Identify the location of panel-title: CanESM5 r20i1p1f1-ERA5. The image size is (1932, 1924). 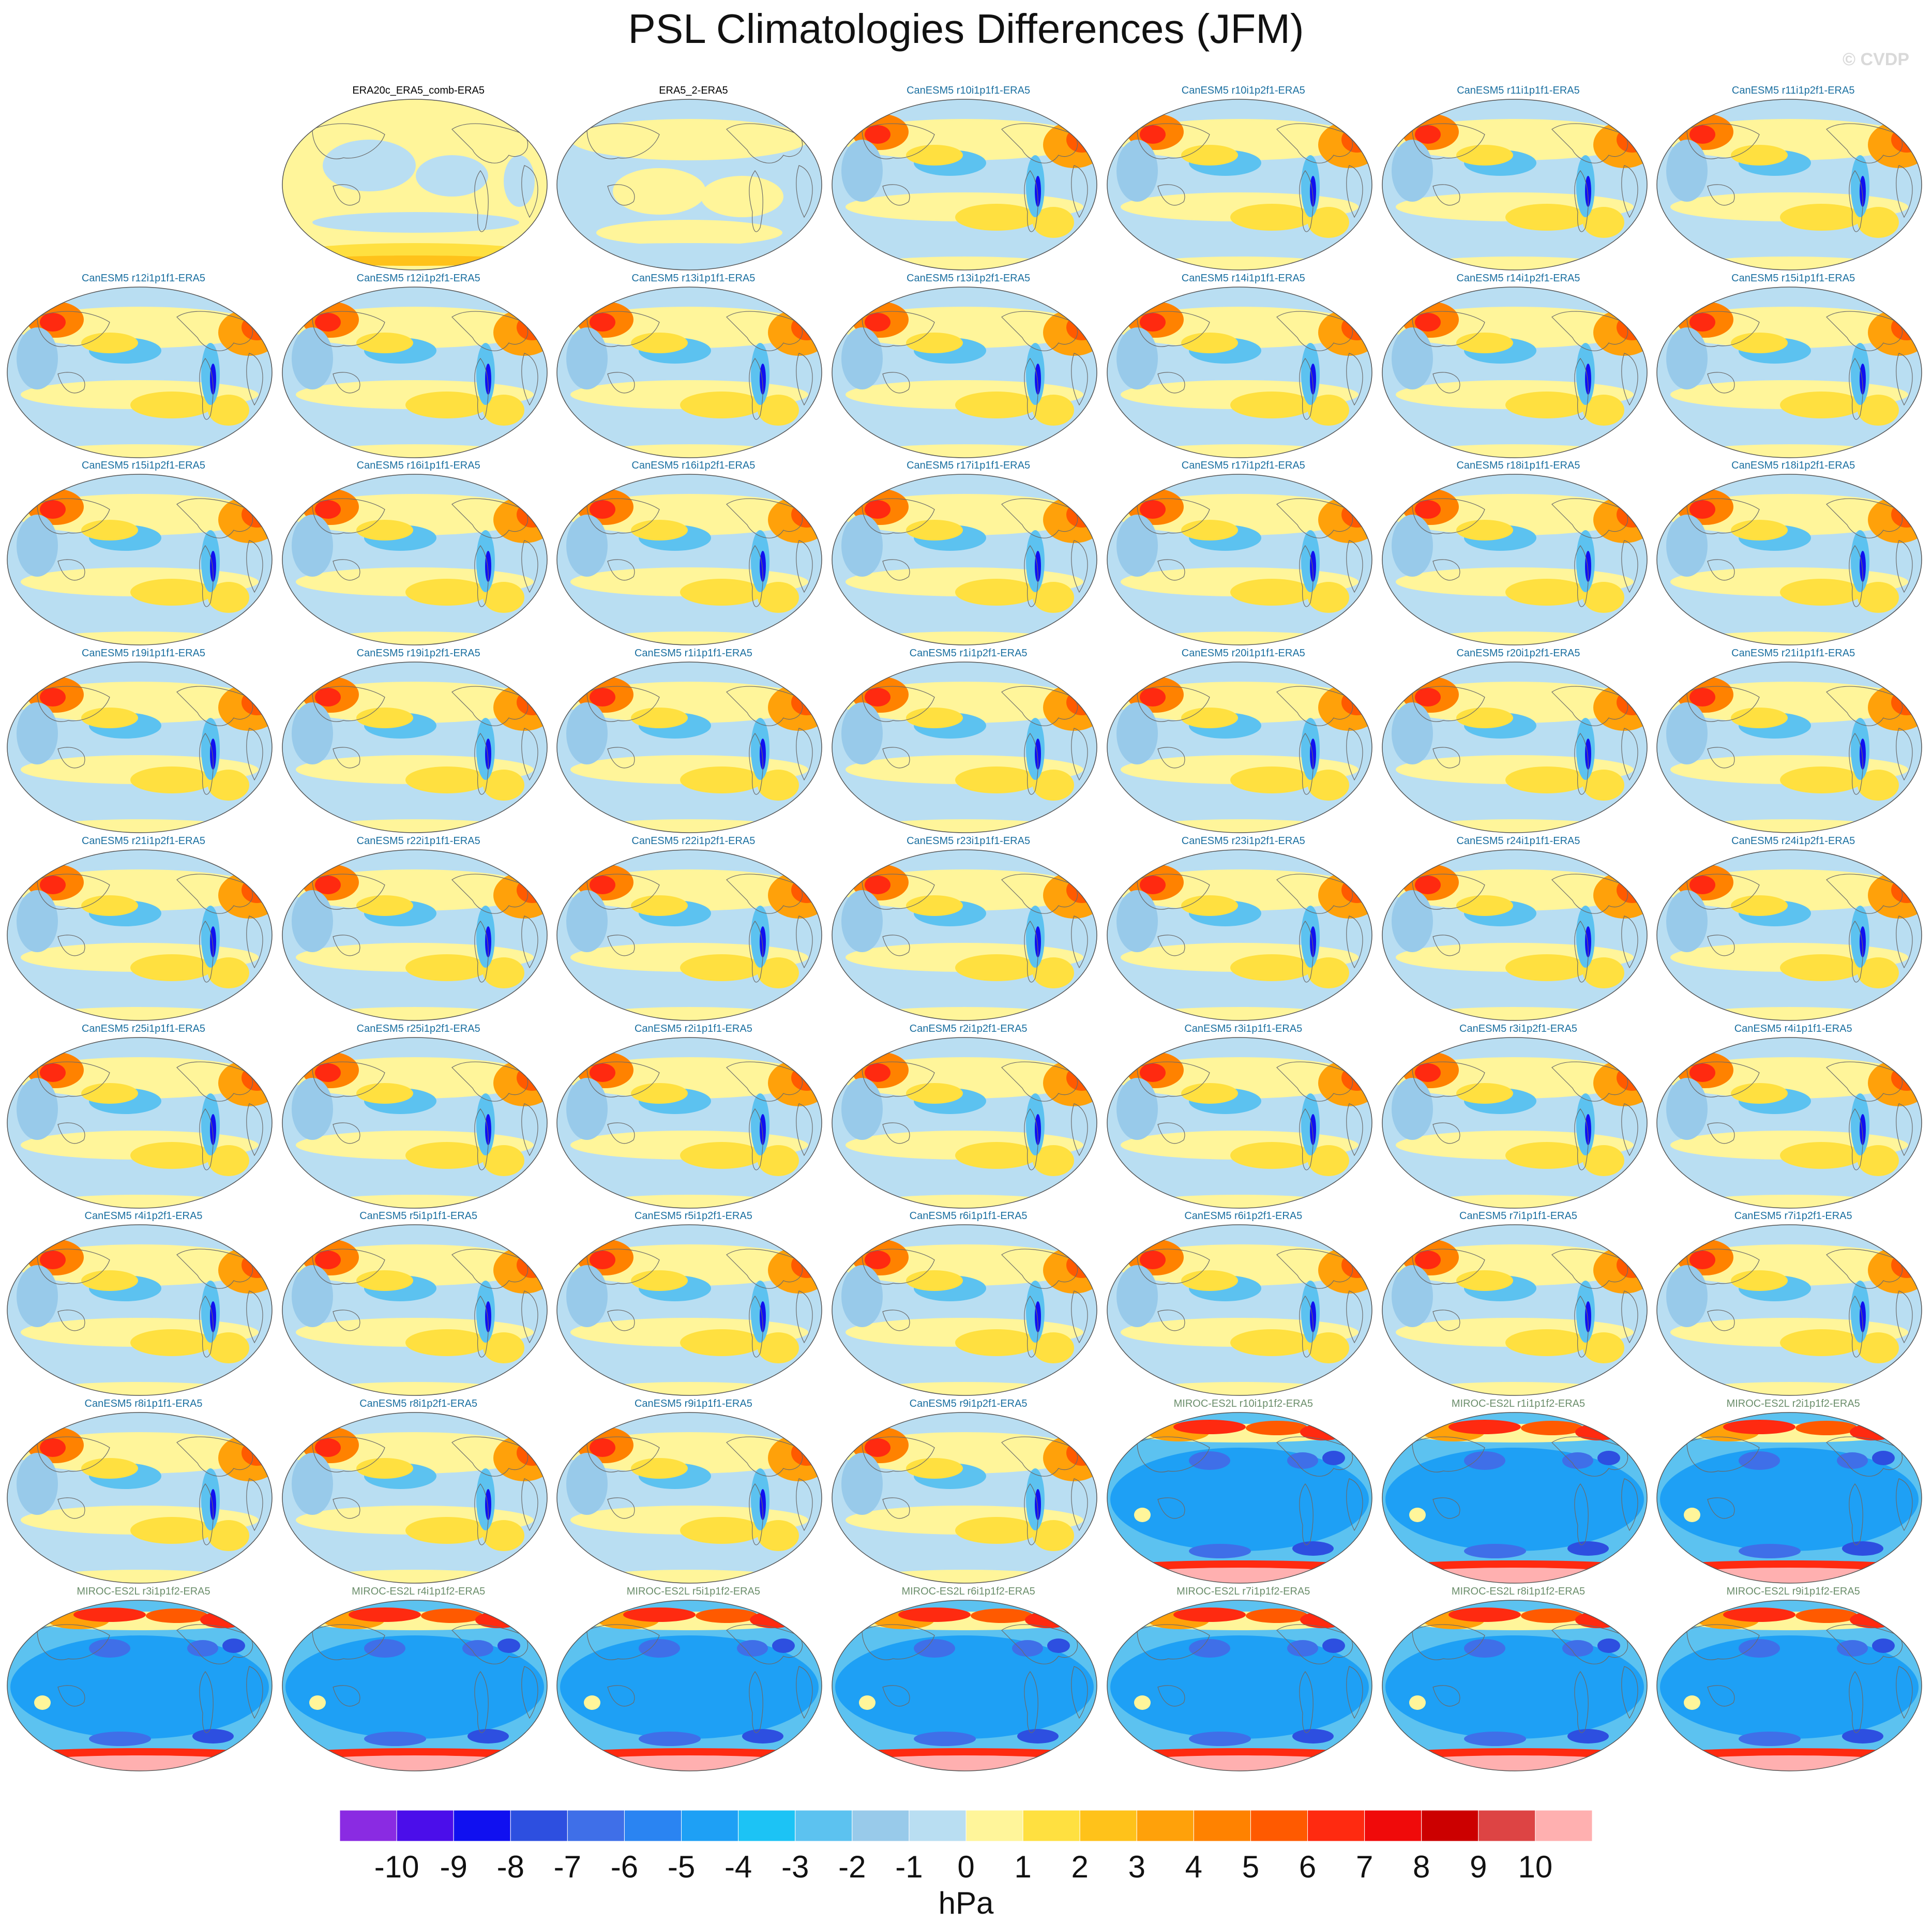
(1243, 654).